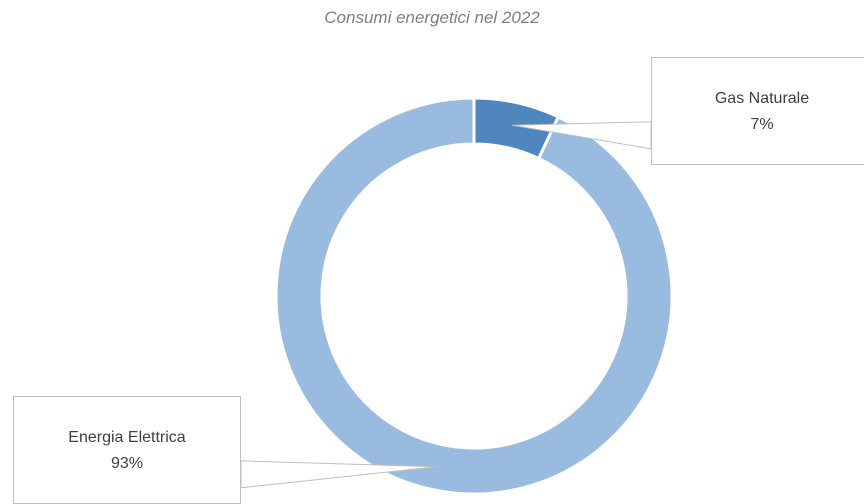 The image size is (864, 504). I want to click on callout-gas-value: 7%, so click(762, 124).